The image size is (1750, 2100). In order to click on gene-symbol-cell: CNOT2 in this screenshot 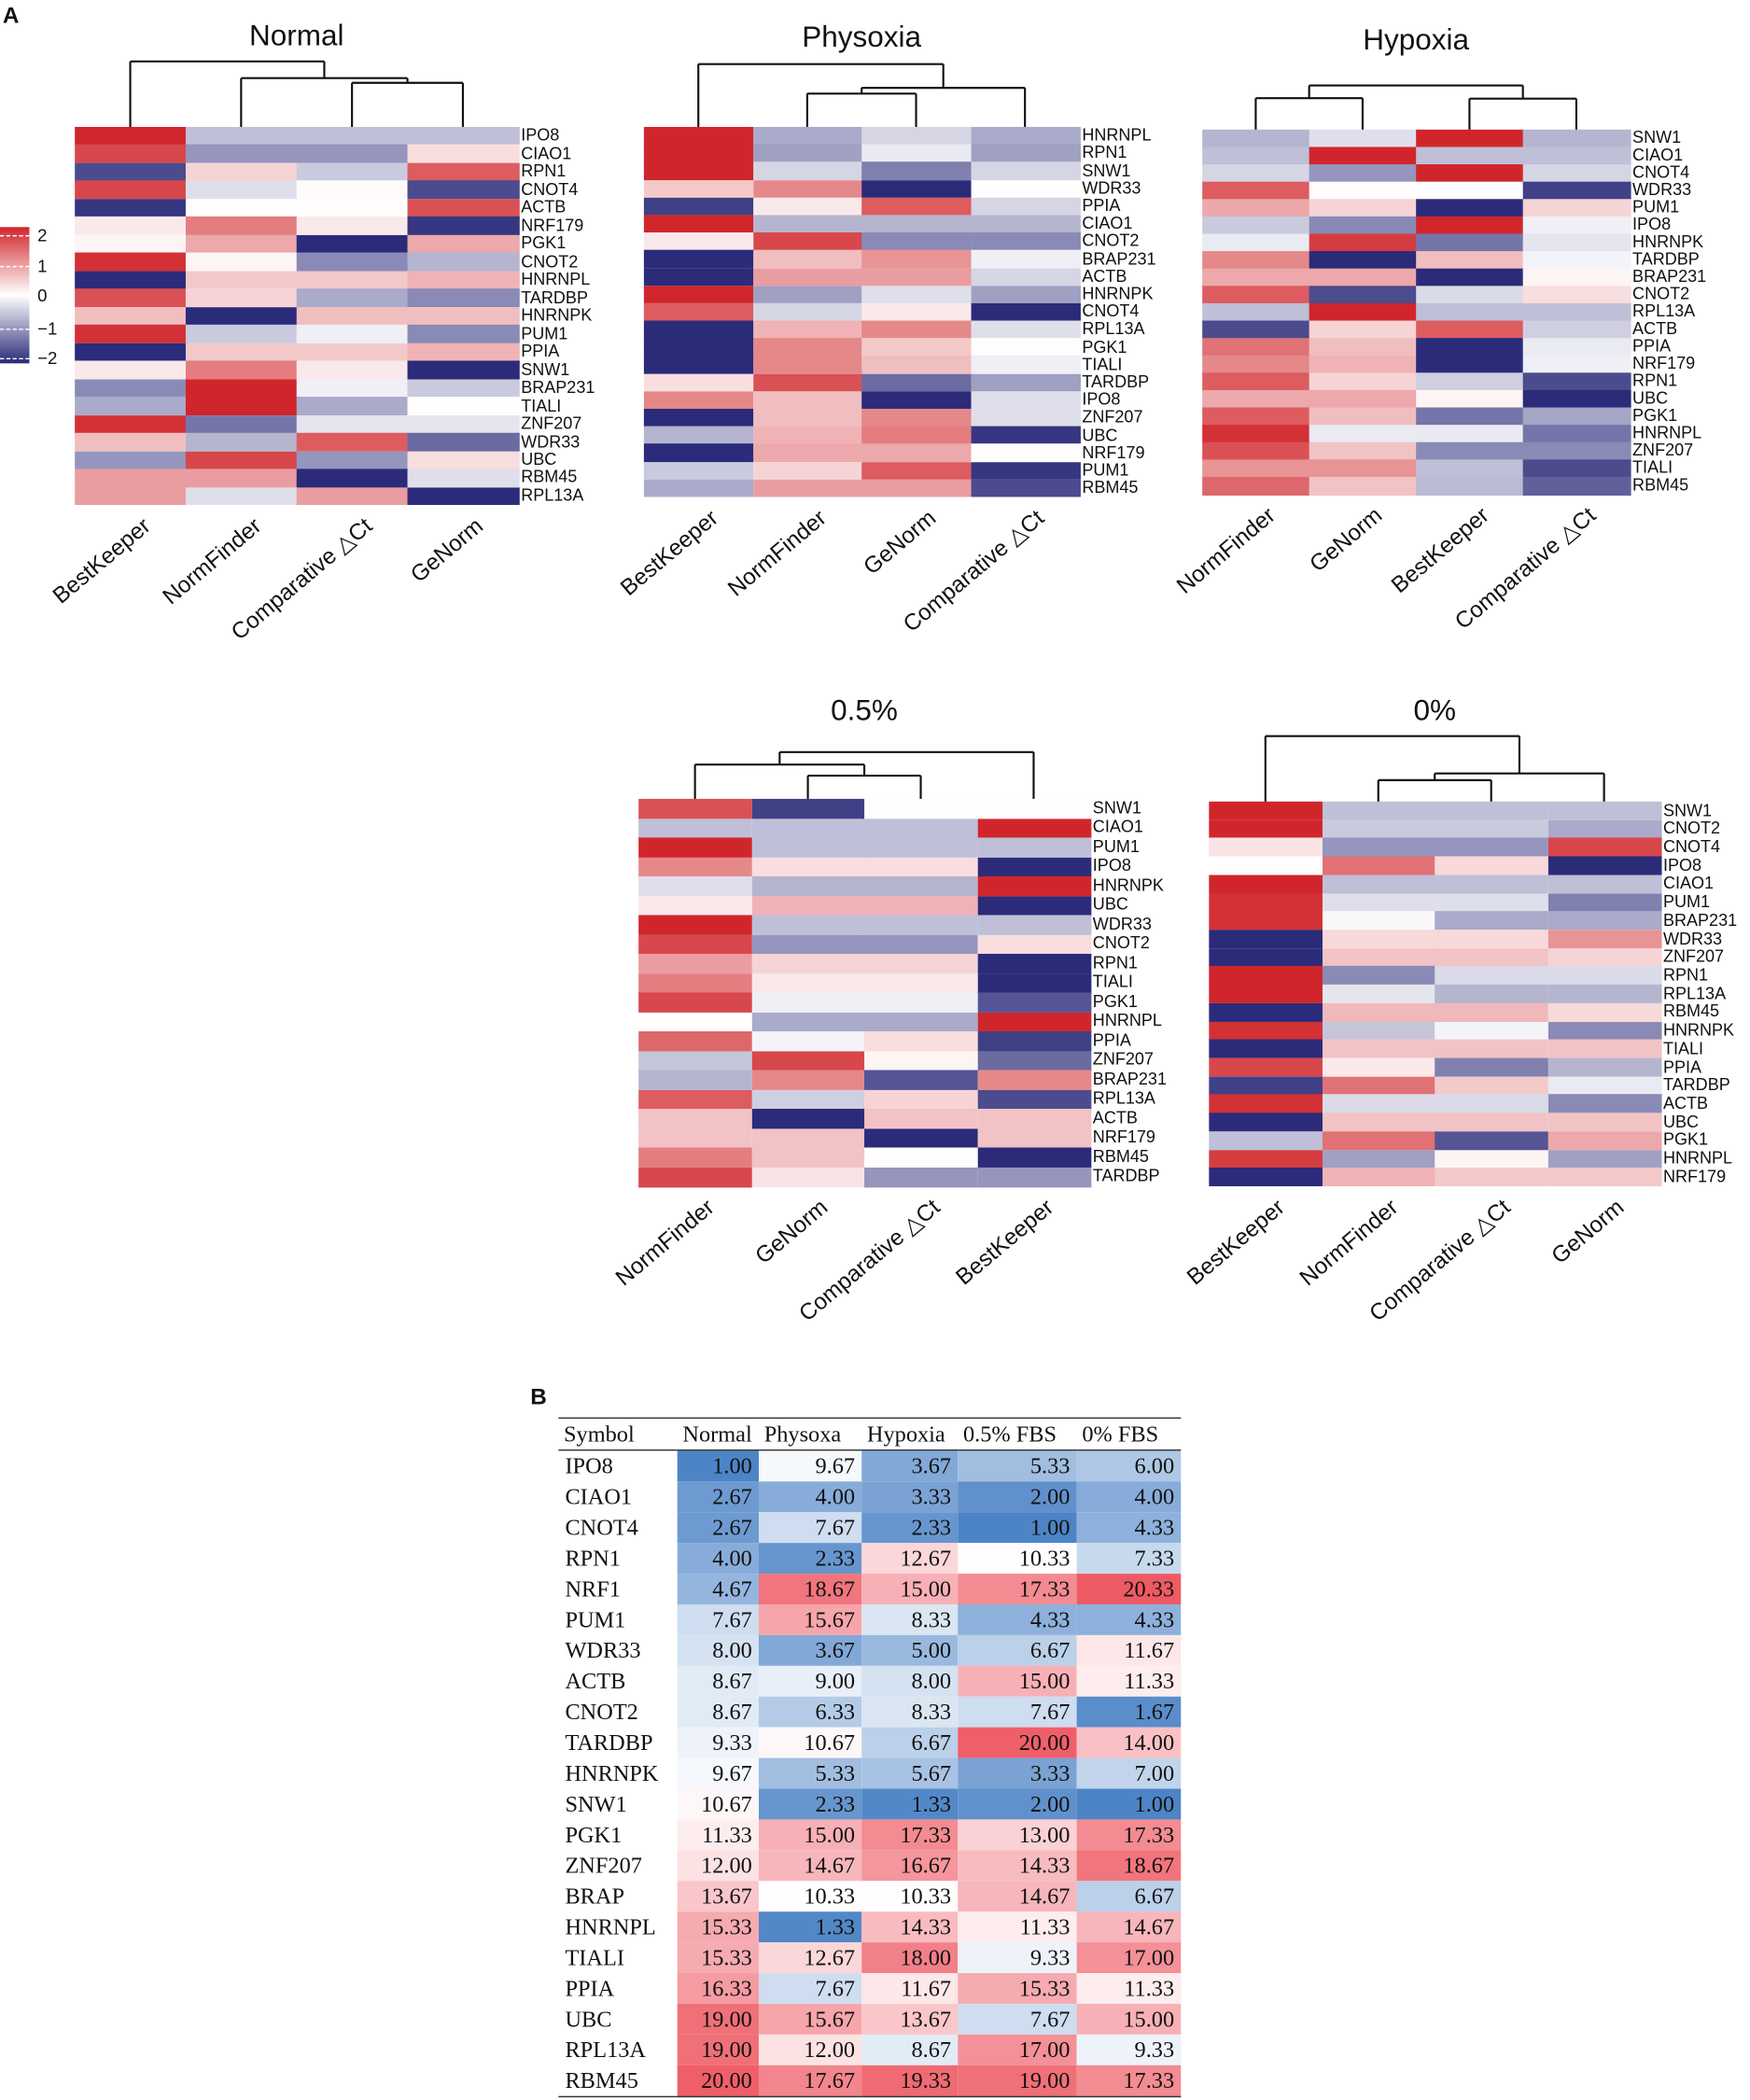, I will do `click(618, 1712)`.